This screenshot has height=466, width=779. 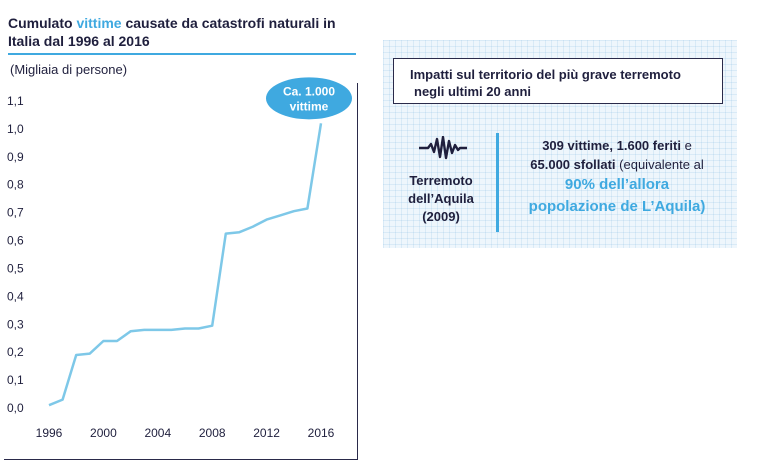 I want to click on x-tick-label: 2004, so click(x=157, y=433).